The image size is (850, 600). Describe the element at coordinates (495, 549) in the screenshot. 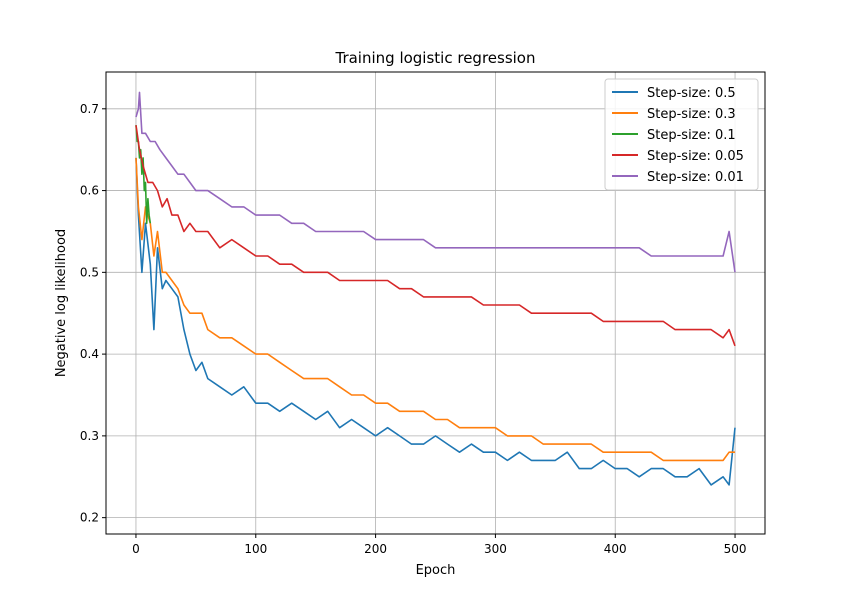

I see `x-tick-label: 300` at that location.